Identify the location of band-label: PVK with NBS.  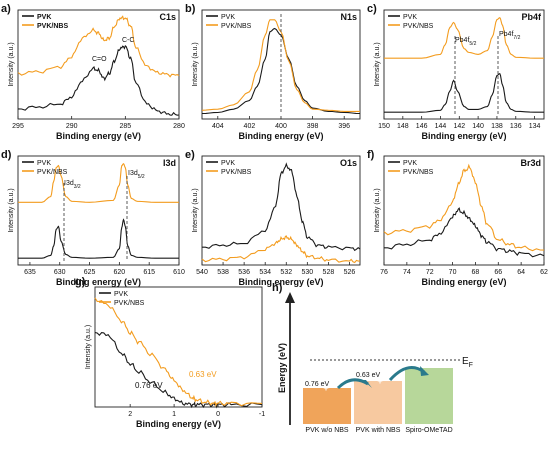
(378, 430).